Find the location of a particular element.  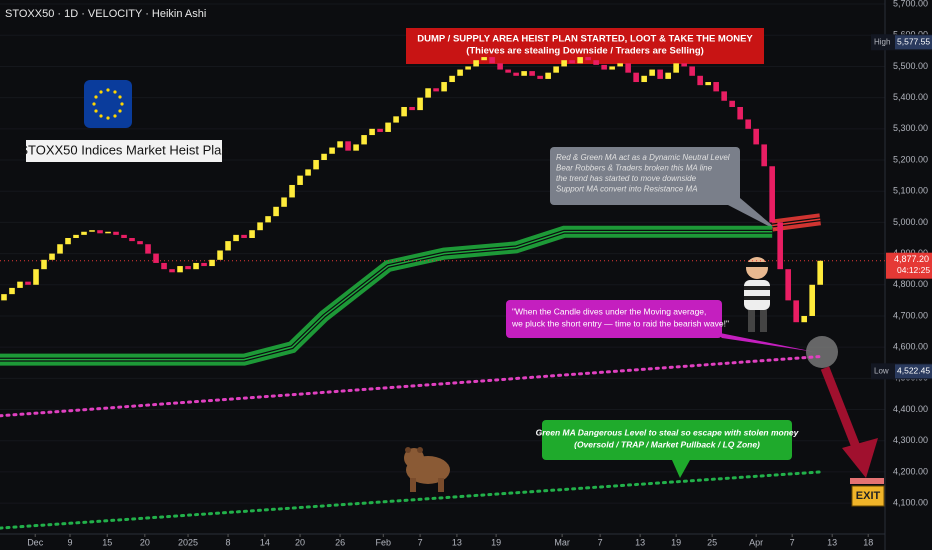

x-tick-label: 7 is located at coordinates (600, 542).